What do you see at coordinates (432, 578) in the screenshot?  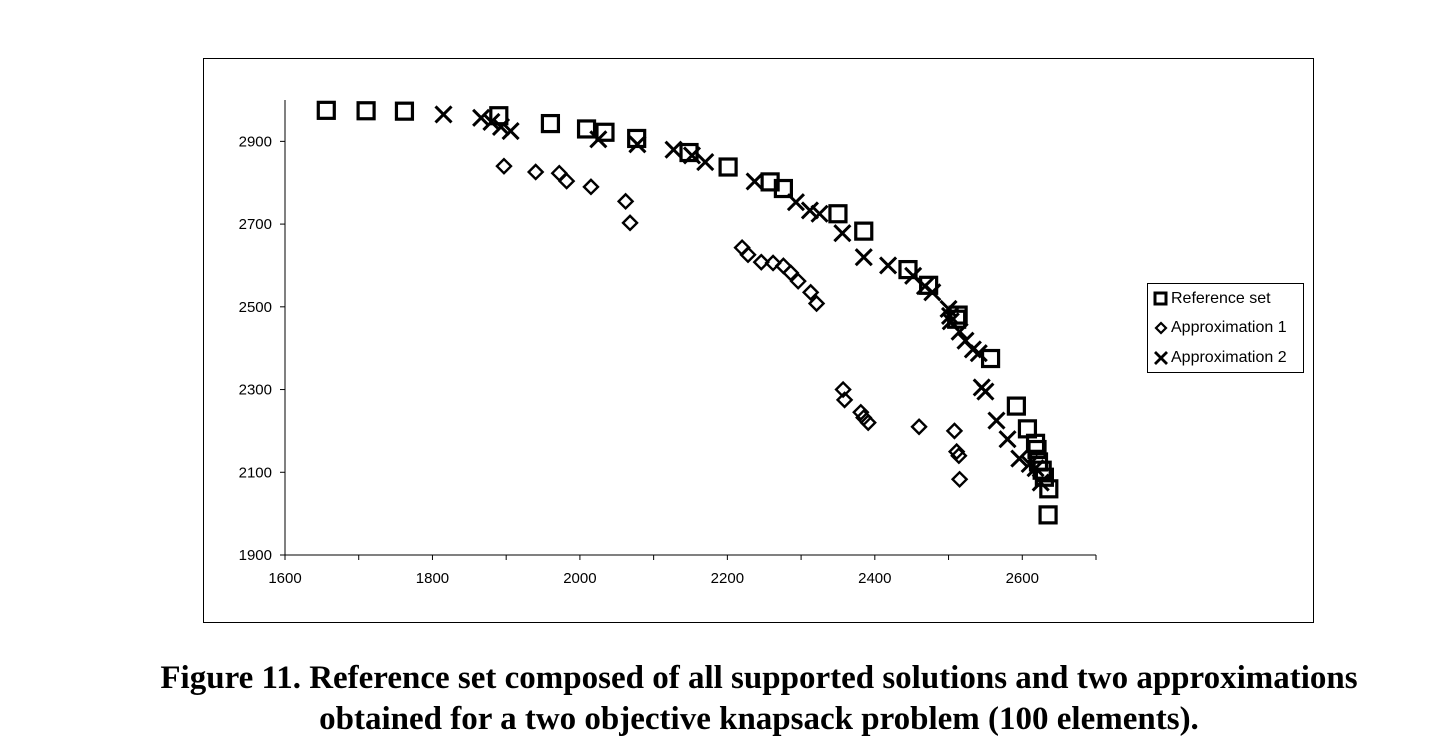 I see `x-tick-label: 1800` at bounding box center [432, 578].